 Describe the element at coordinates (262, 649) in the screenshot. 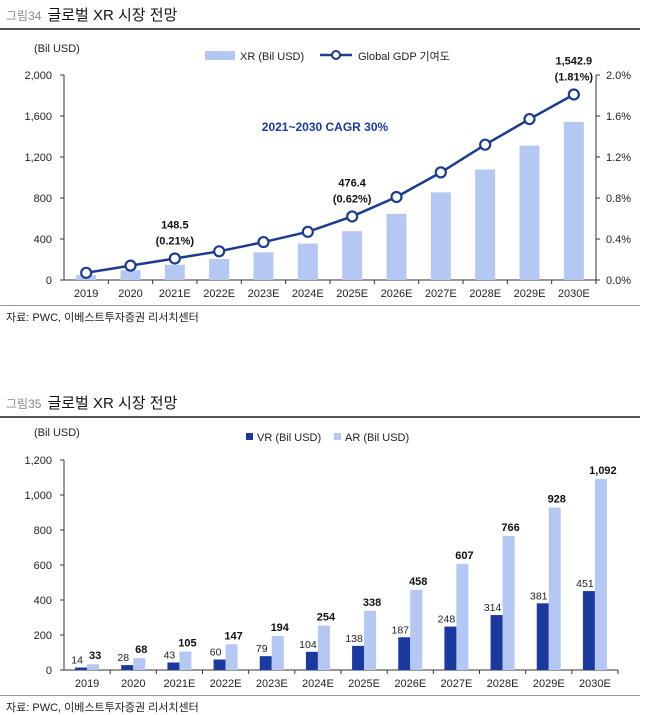

I see `vr-value-label: 79` at that location.